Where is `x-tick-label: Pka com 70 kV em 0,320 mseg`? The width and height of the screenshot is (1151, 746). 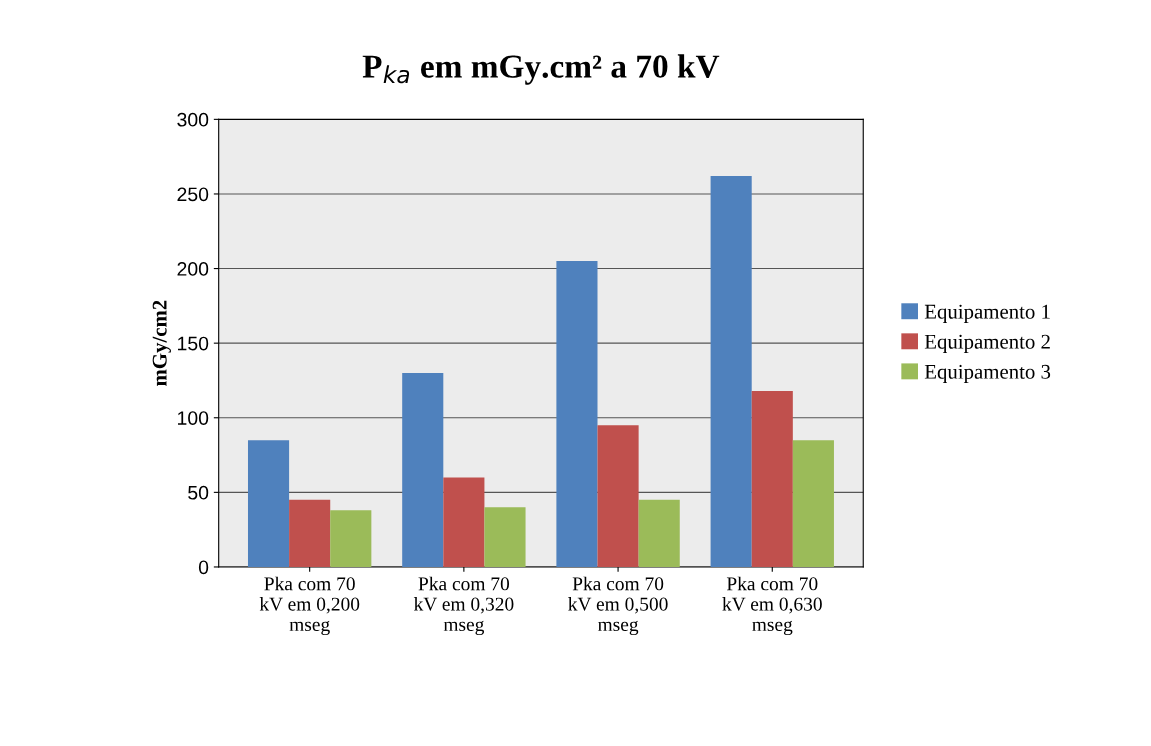
x-tick-label: Pka com 70 kV em 0,320 mseg is located at coordinates (463, 606).